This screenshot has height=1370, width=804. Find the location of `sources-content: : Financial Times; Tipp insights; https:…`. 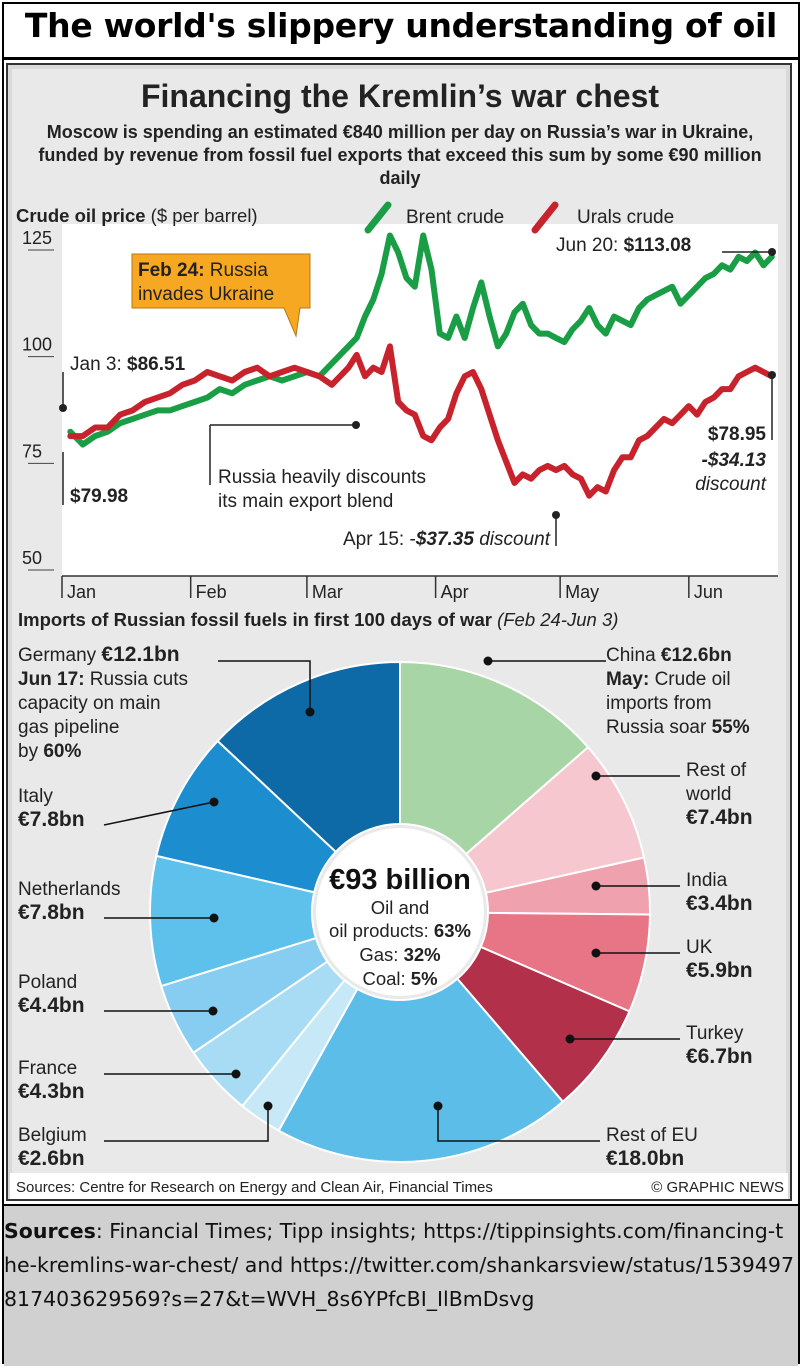

sources-content: : Financial Times; Tipp insights; https:… is located at coordinates (399, 1265).